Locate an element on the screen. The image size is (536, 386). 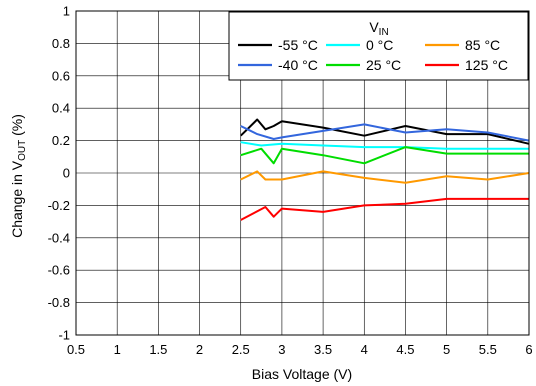
y-tick-label: -0.4 is located at coordinates (59, 237).